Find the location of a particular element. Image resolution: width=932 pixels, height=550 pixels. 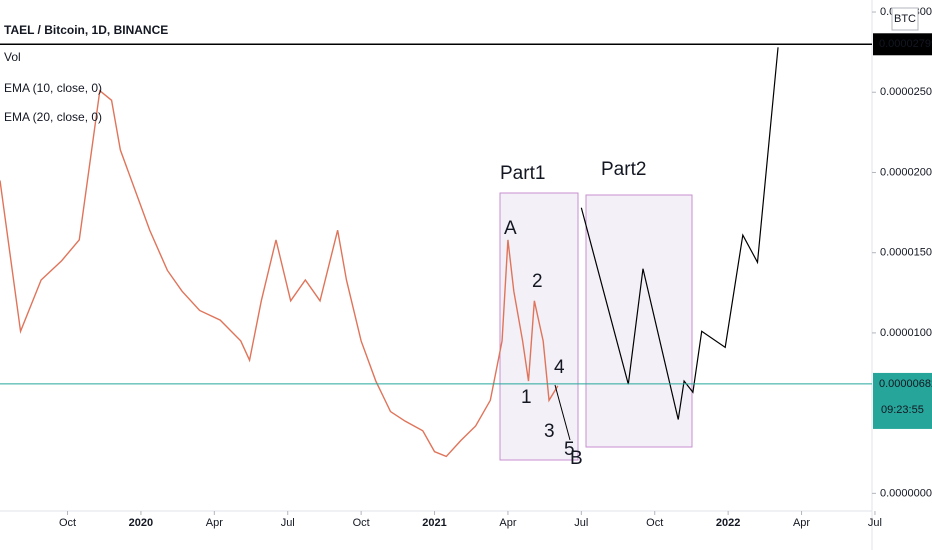

annotation: Part1 is located at coordinates (522, 173).